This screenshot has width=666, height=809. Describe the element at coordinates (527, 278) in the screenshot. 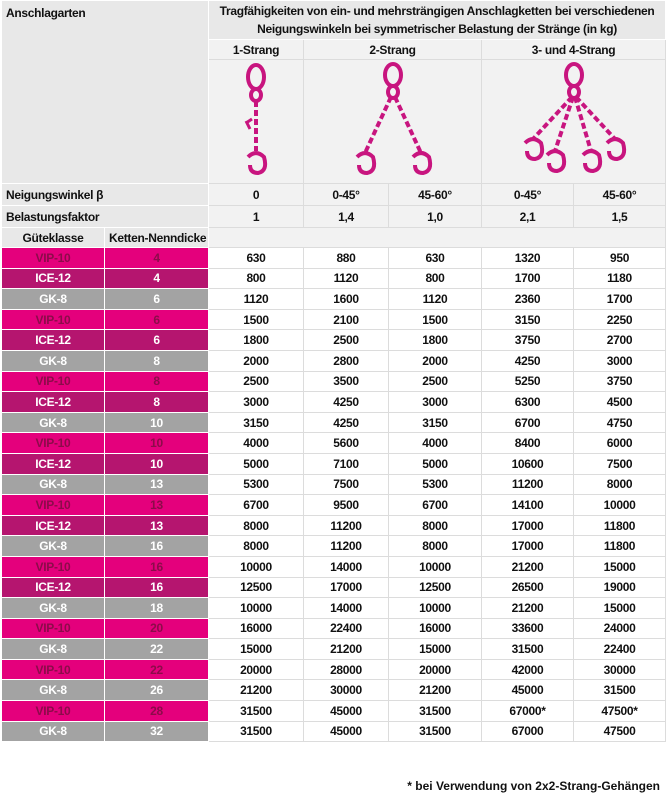

I see `capacity-cell: 1700` at that location.